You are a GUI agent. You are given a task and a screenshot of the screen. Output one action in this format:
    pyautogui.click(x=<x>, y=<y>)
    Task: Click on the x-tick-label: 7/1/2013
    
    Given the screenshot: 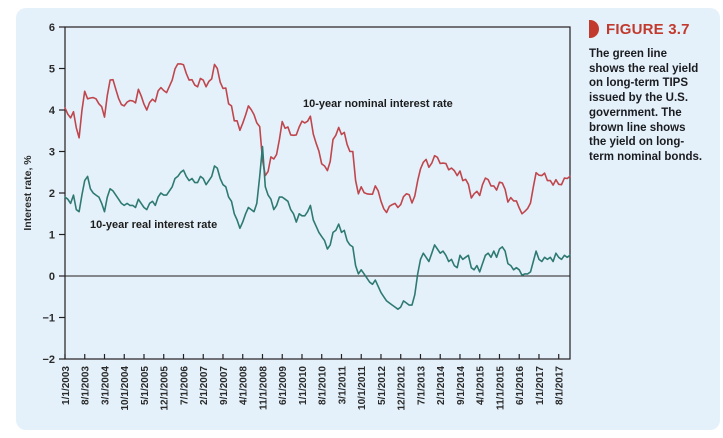 What is the action you would take?
    pyautogui.click(x=421, y=385)
    